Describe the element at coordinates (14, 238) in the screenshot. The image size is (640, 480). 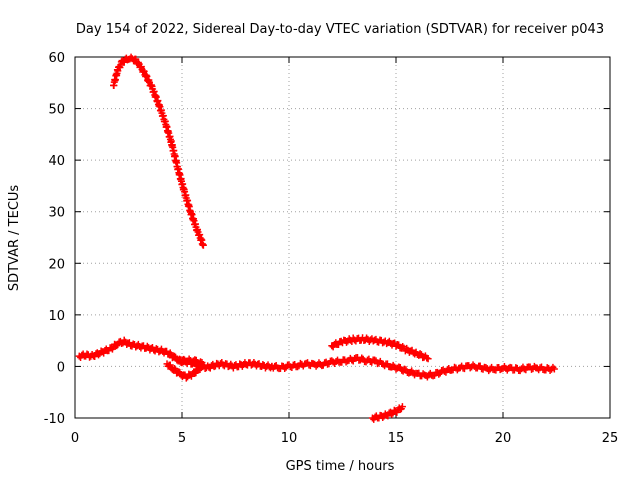
I see `y-axis-label: SDTVAR / TECUs` at that location.